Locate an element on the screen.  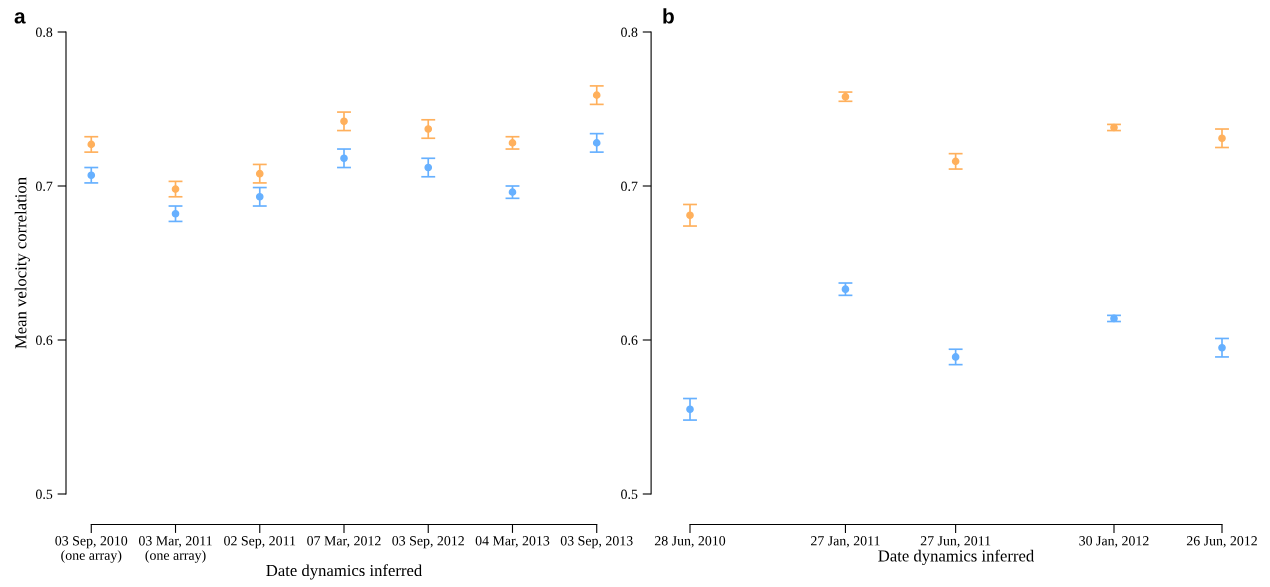
x-tick-label: 03 Sep, 2013 is located at coordinates (596, 542).